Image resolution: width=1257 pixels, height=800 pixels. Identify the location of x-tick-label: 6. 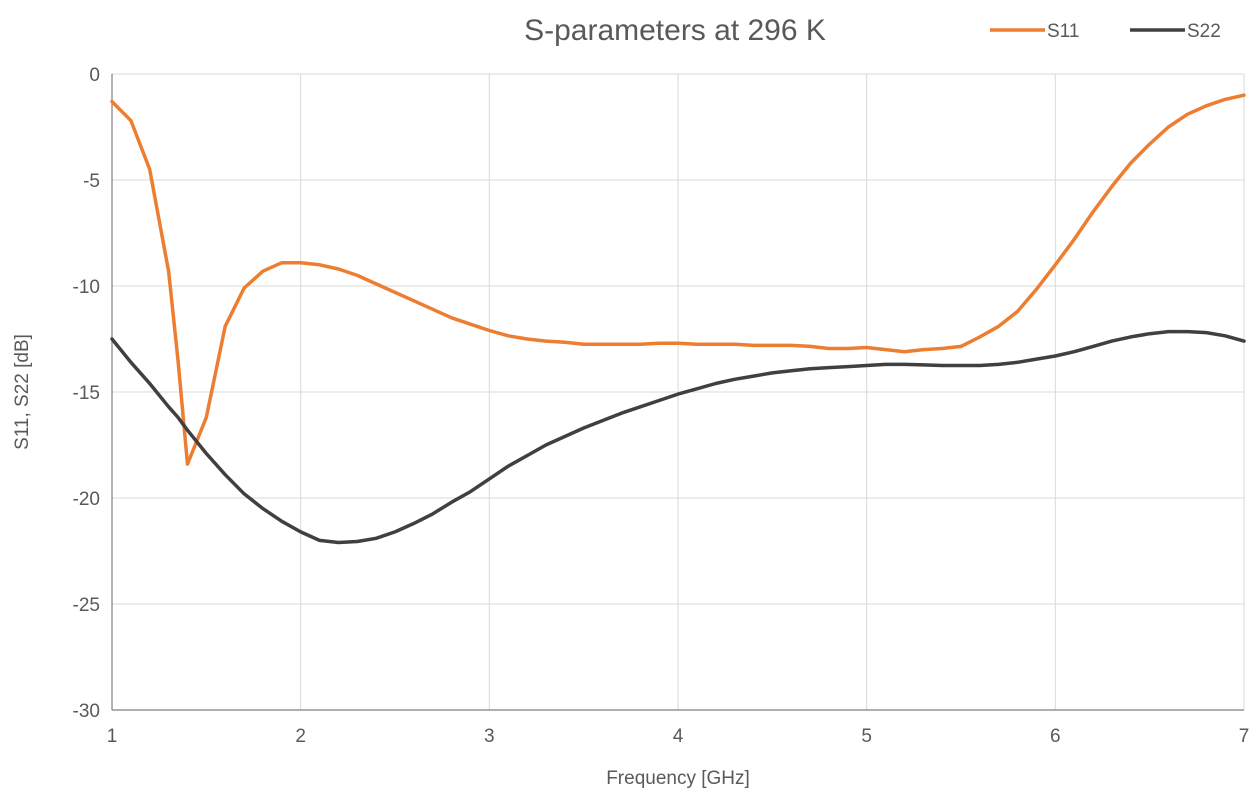
(1055, 736).